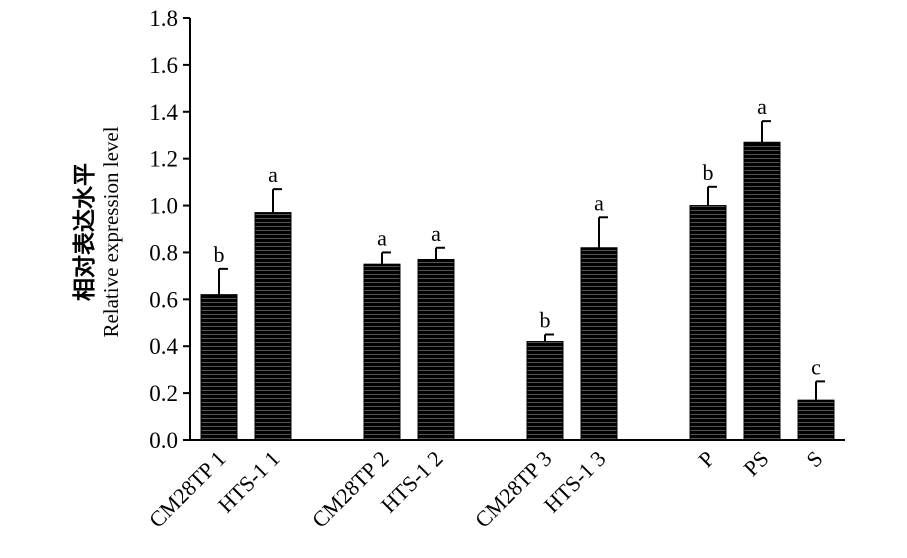 This screenshot has width=907, height=558. What do you see at coordinates (163, 393) in the screenshot?
I see `y-tick-label: 0.2` at bounding box center [163, 393].